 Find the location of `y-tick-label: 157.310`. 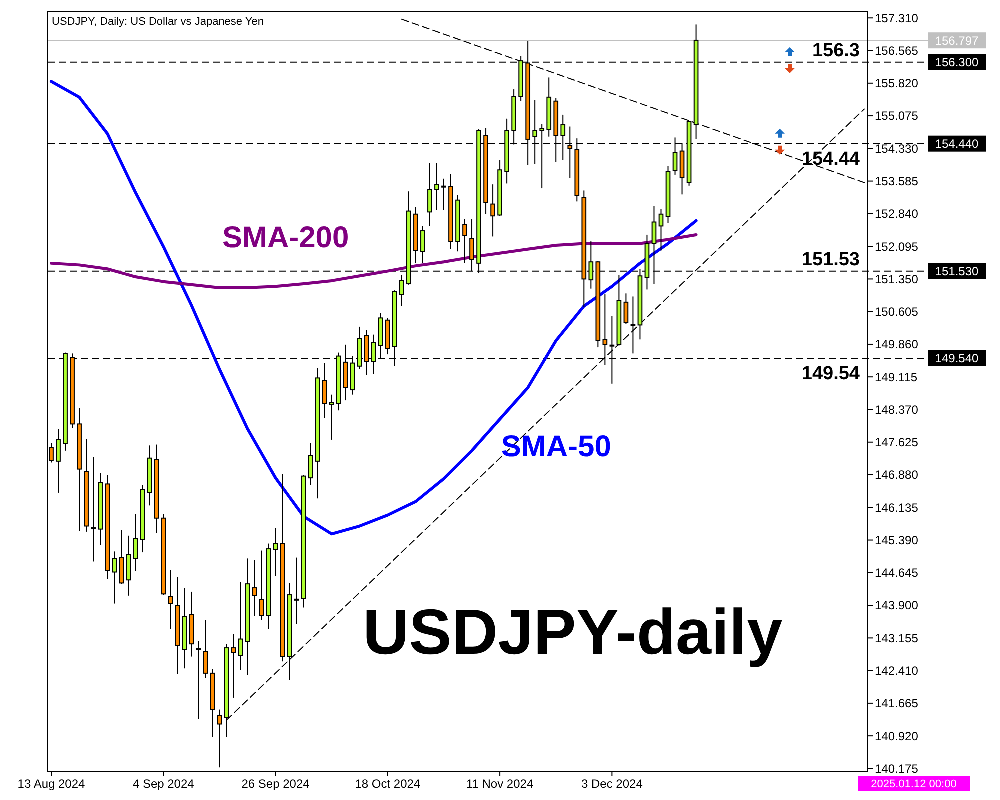

y-tick-label: 157.310 is located at coordinates (897, 18).